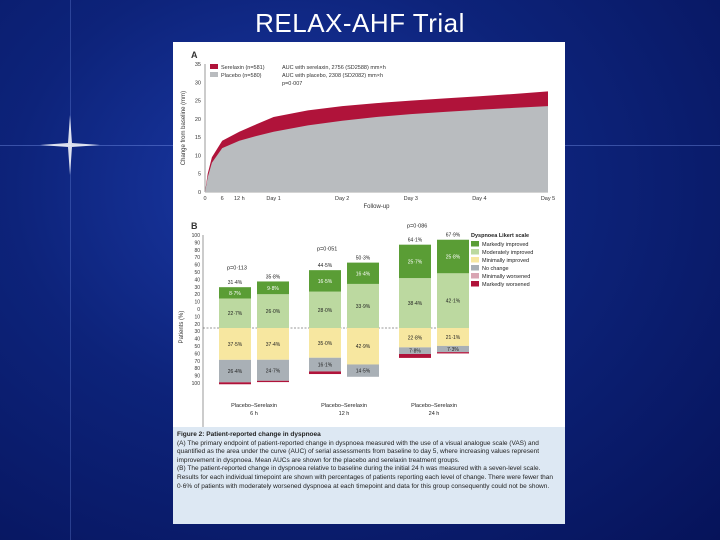  I want to click on panel-label: B, so click(194, 226).